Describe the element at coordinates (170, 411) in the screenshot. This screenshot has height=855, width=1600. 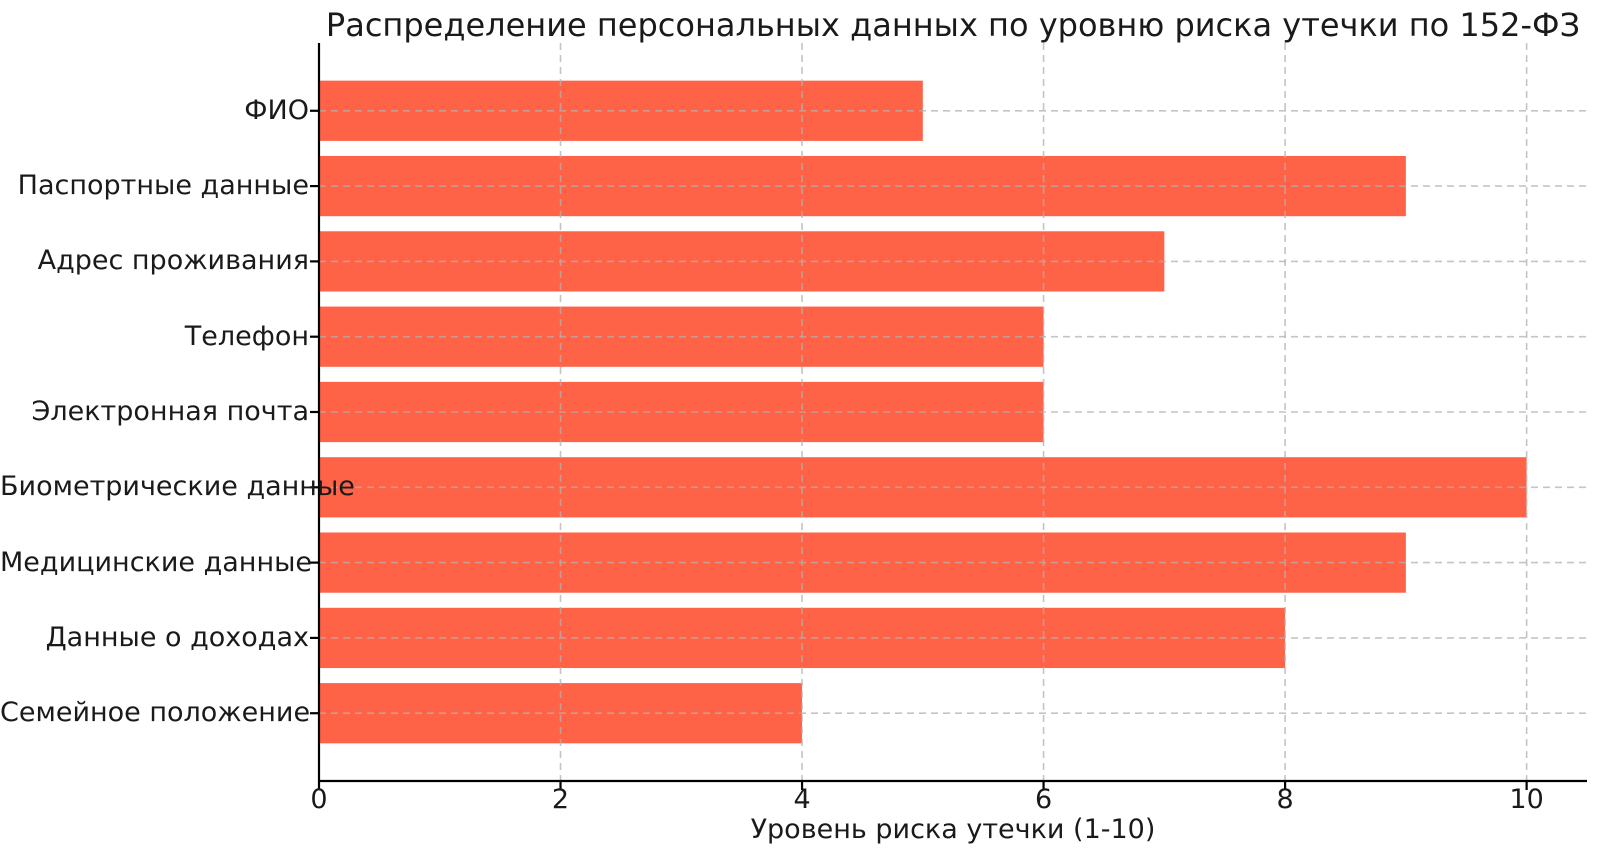
I see `y-tick-label-4: Электронная почта` at that location.